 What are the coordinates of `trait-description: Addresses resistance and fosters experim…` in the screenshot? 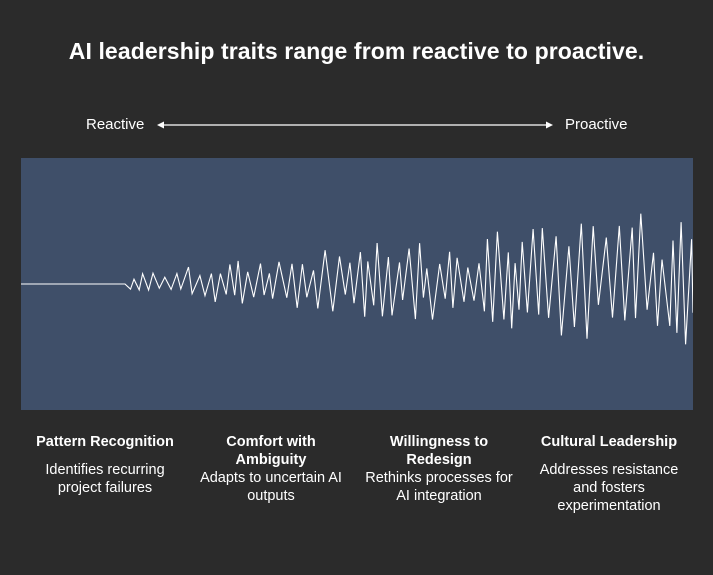 It's located at (609, 488).